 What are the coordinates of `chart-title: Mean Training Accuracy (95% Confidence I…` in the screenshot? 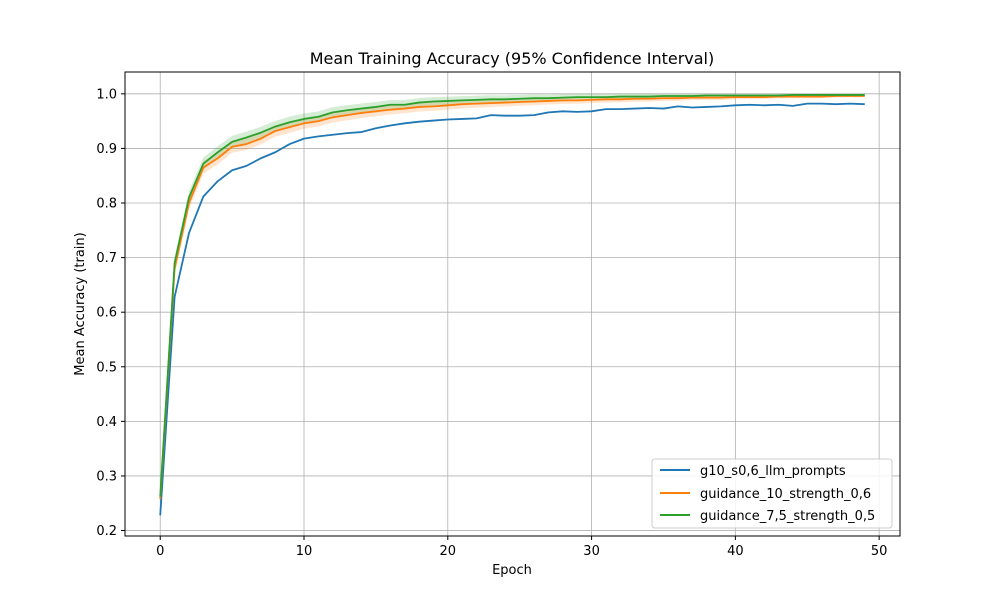 It's located at (512, 58).